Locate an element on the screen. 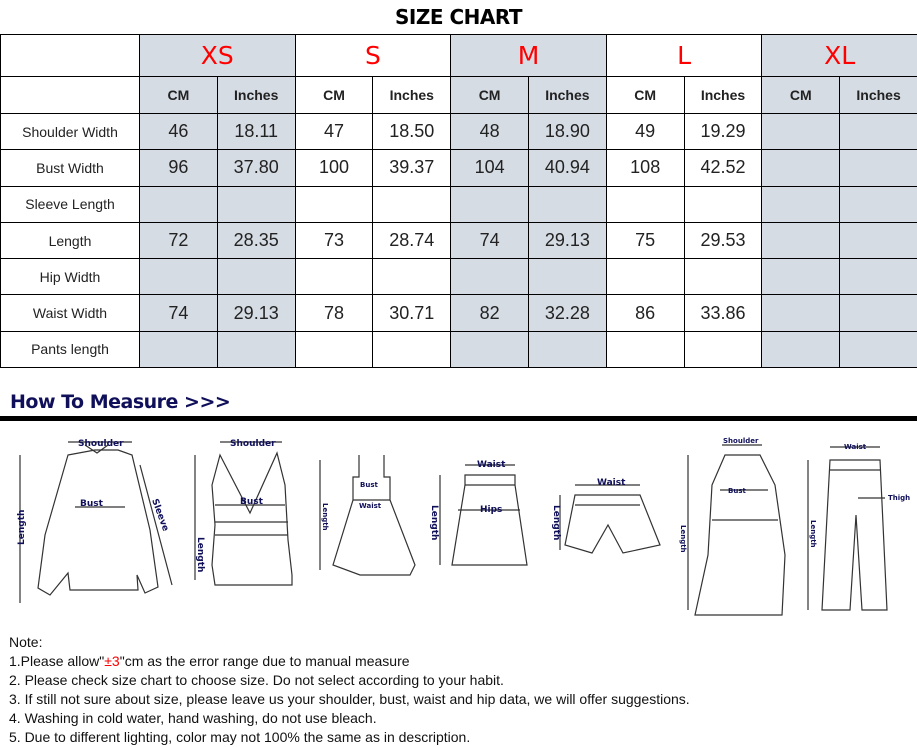  cell: 47 is located at coordinates (334, 131).